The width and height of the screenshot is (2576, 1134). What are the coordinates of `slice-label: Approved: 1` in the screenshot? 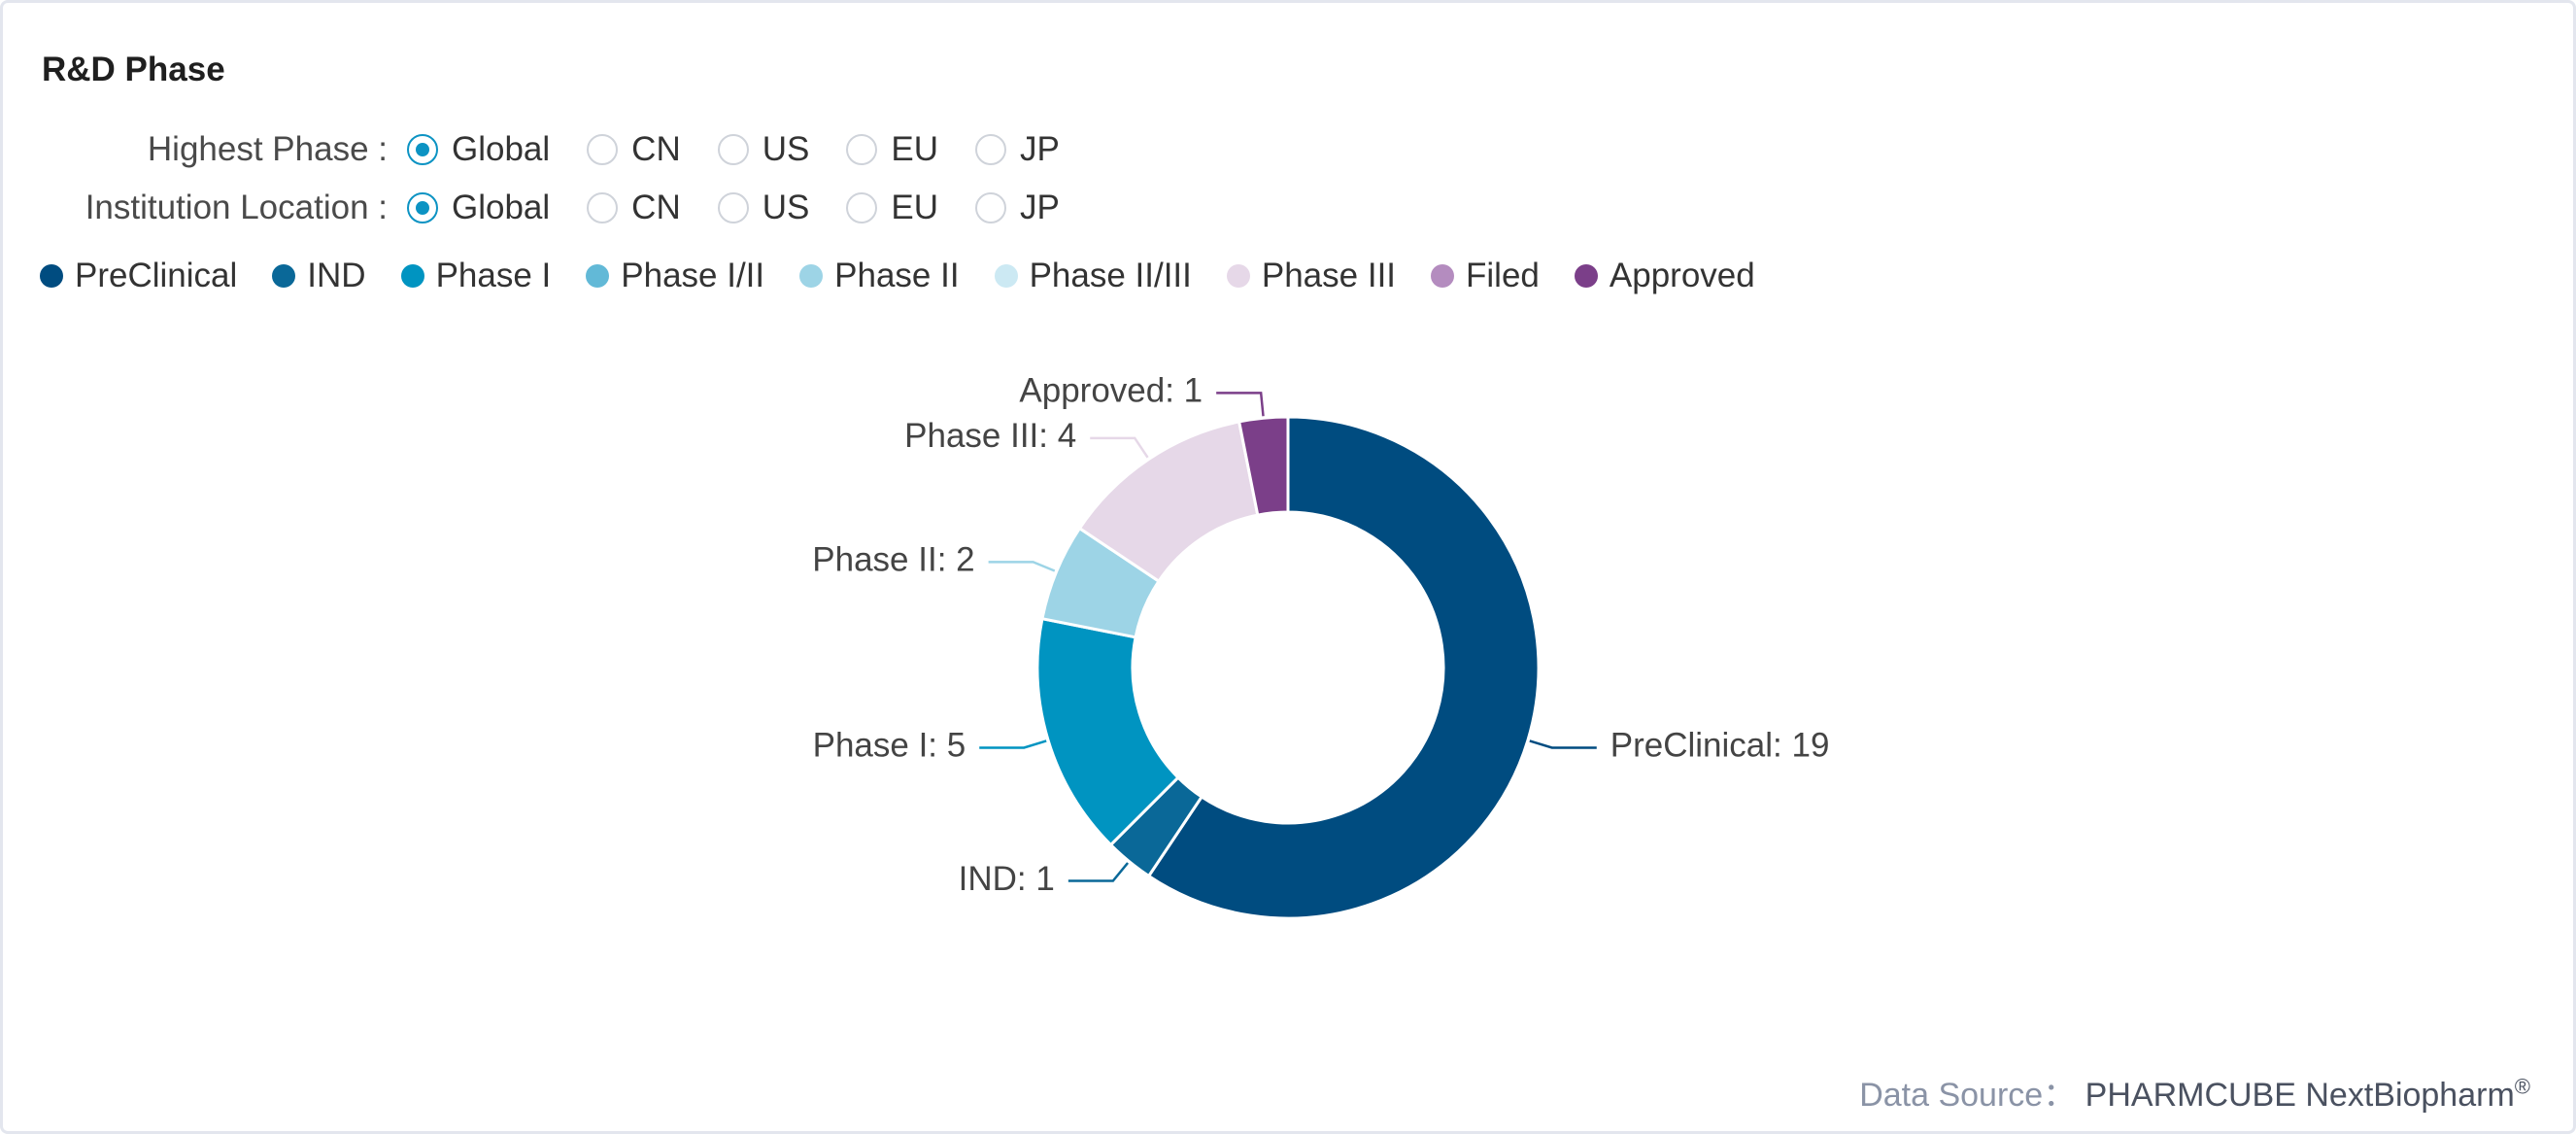 It's located at (1111, 391).